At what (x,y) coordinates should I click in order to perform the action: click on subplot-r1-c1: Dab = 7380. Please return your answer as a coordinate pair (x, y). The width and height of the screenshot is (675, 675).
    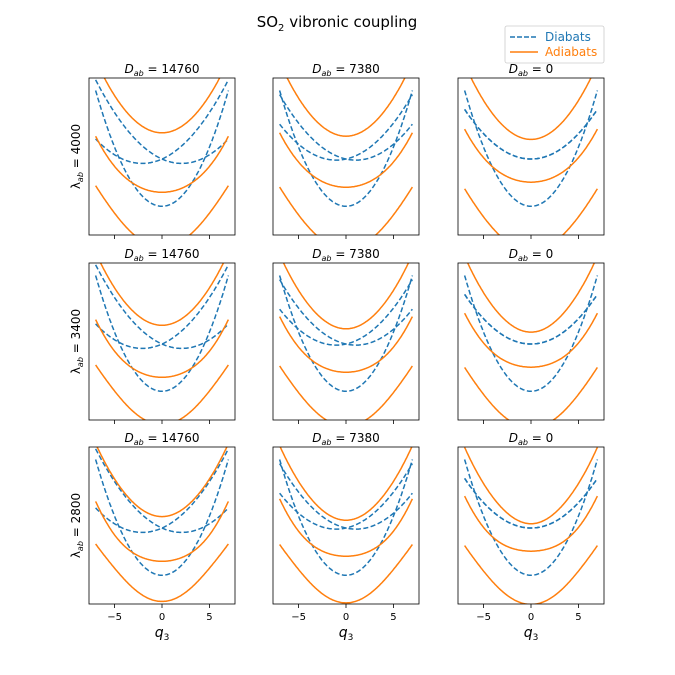
    Looking at the image, I should click on (346, 335).